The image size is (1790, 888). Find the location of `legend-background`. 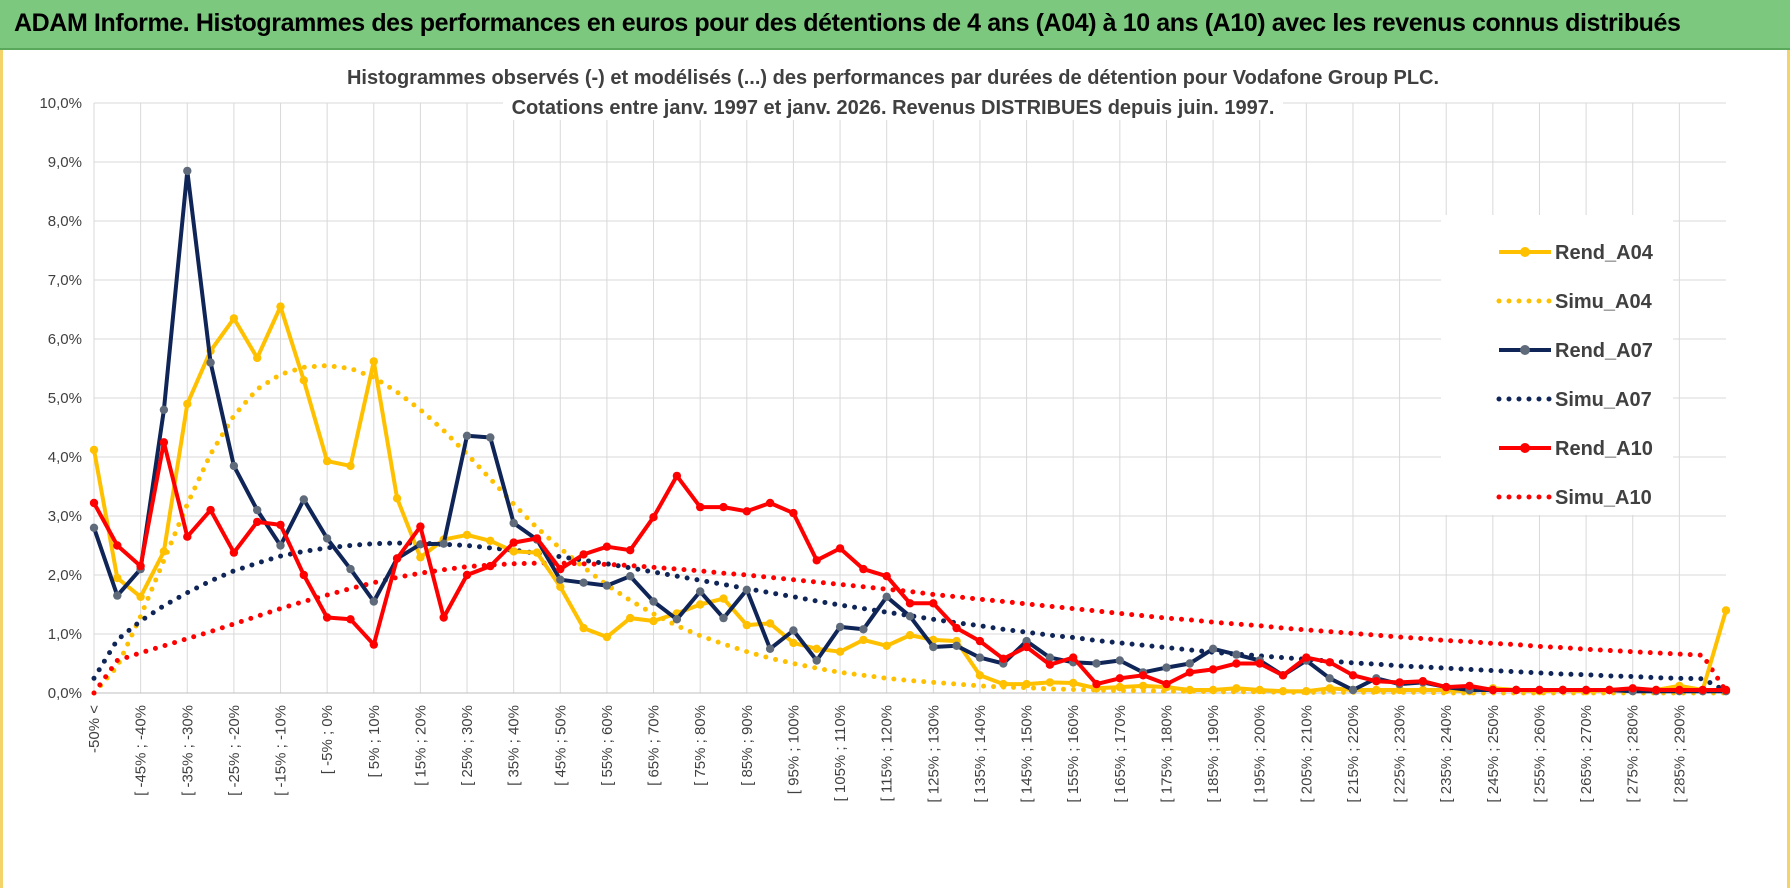

legend-background is located at coordinates (1557, 365).